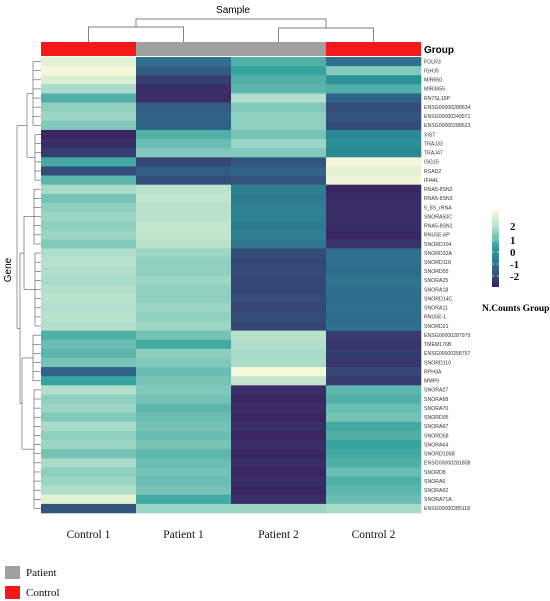  Describe the element at coordinates (514, 265) in the screenshot. I see `color-scale-tick-label: -1` at that location.